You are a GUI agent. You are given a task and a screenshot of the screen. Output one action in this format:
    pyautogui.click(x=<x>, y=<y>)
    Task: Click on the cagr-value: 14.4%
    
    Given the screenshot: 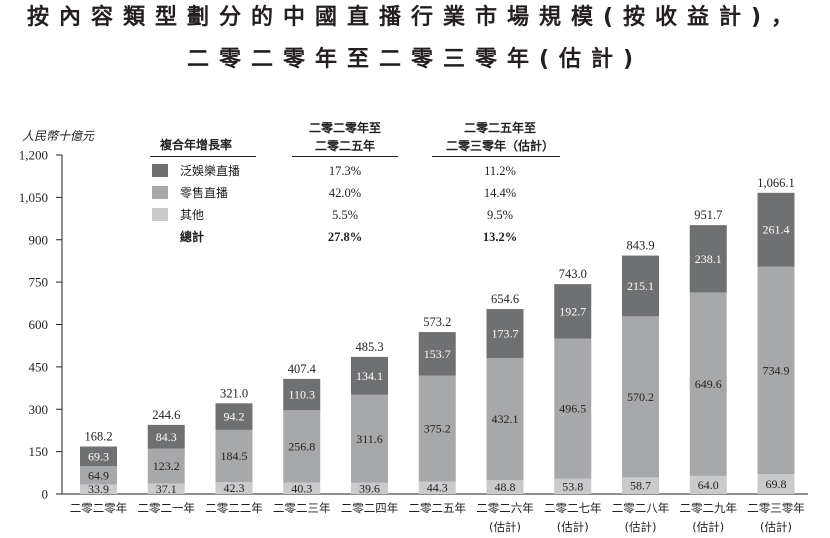 What is the action you would take?
    pyautogui.click(x=500, y=193)
    